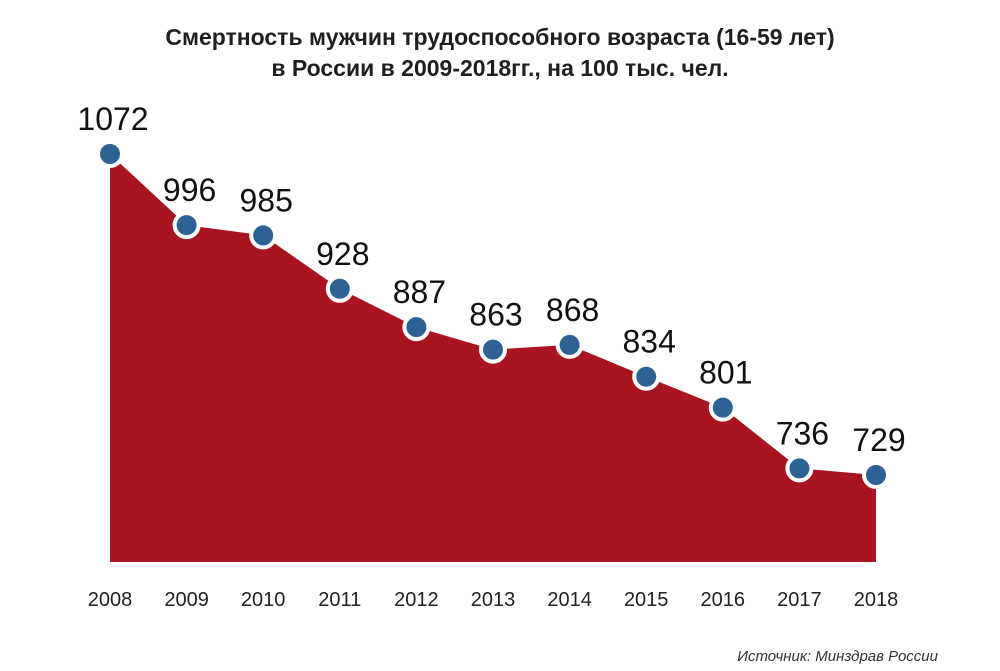  I want to click on data-point-2009, so click(186, 225).